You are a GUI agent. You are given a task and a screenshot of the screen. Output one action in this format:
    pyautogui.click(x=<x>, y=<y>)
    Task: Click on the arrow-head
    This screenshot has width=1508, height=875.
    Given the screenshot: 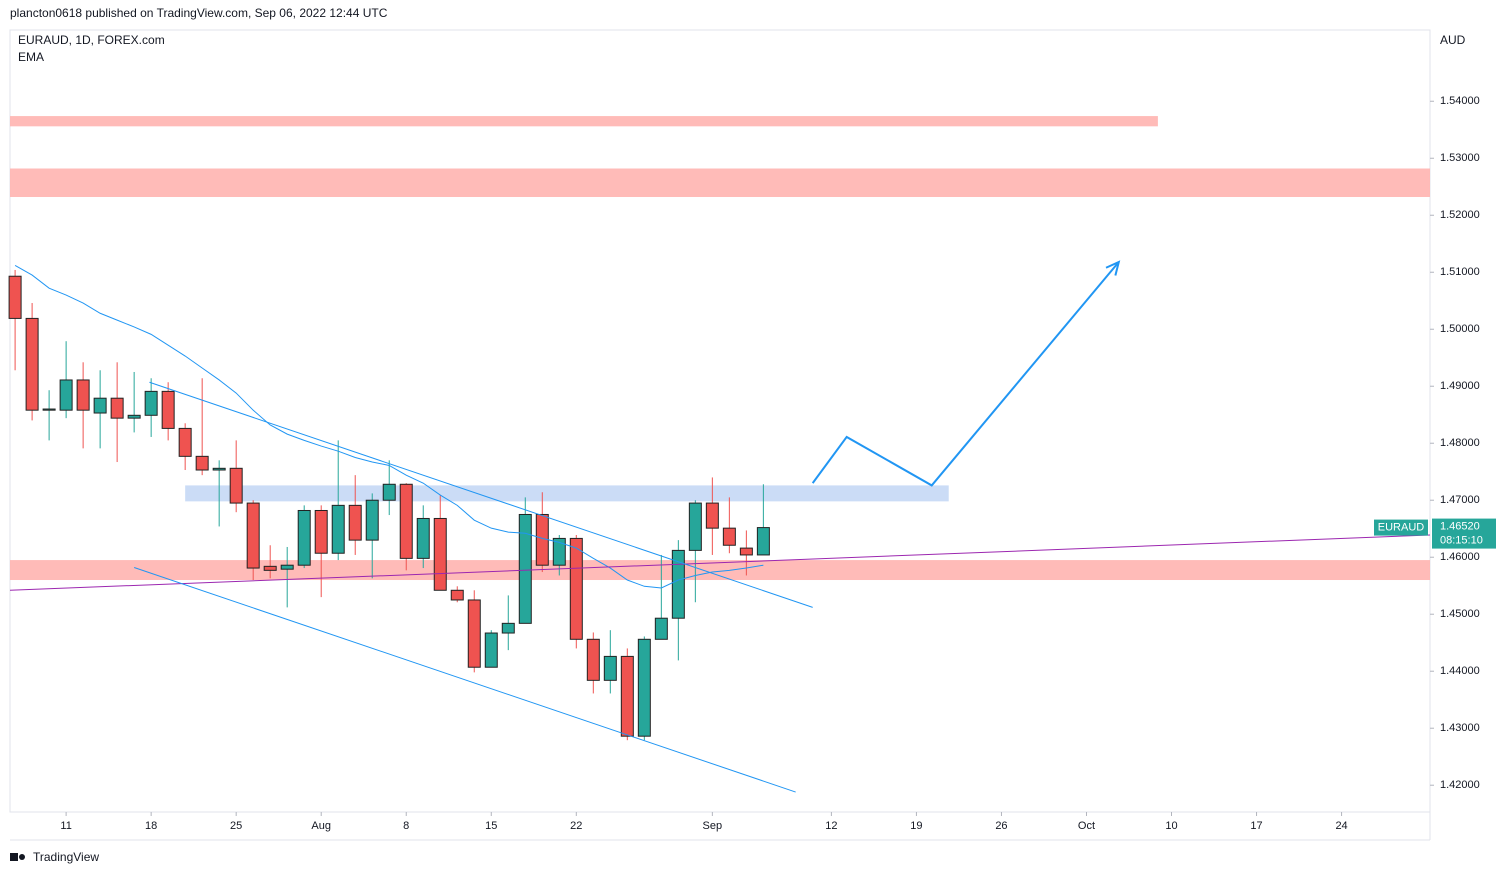 What is the action you would take?
    pyautogui.click(x=1113, y=268)
    